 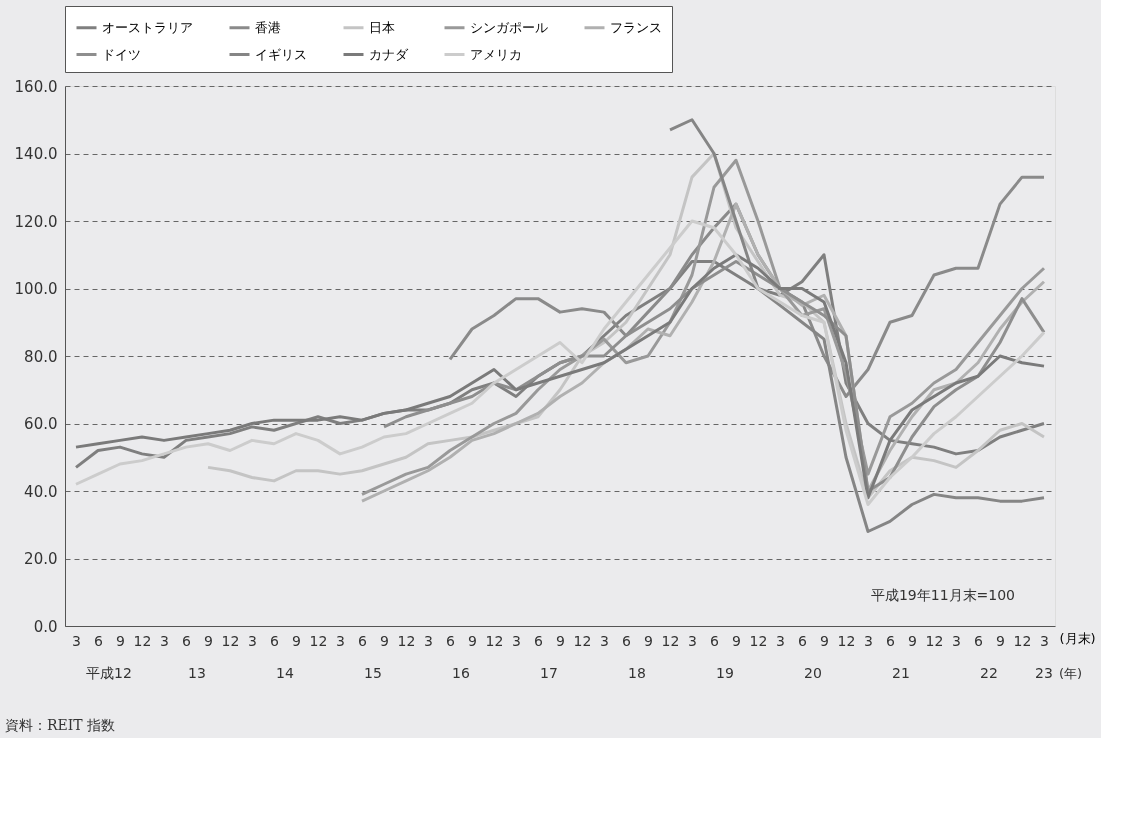 I want to click on y-tick-label: 120.0, so click(x=36, y=221).